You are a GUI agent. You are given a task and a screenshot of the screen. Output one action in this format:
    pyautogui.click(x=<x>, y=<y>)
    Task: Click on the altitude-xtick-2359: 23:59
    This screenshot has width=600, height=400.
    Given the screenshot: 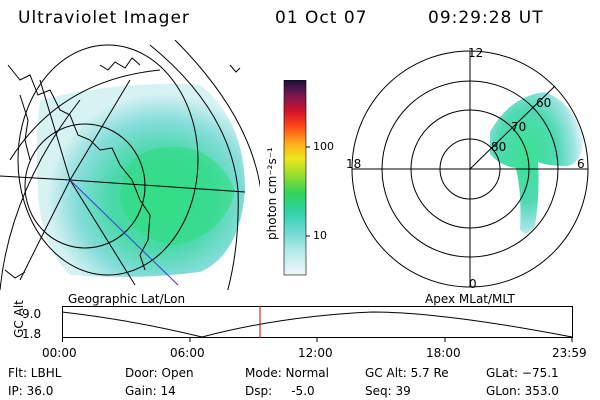 What is the action you would take?
    pyautogui.click(x=569, y=353)
    